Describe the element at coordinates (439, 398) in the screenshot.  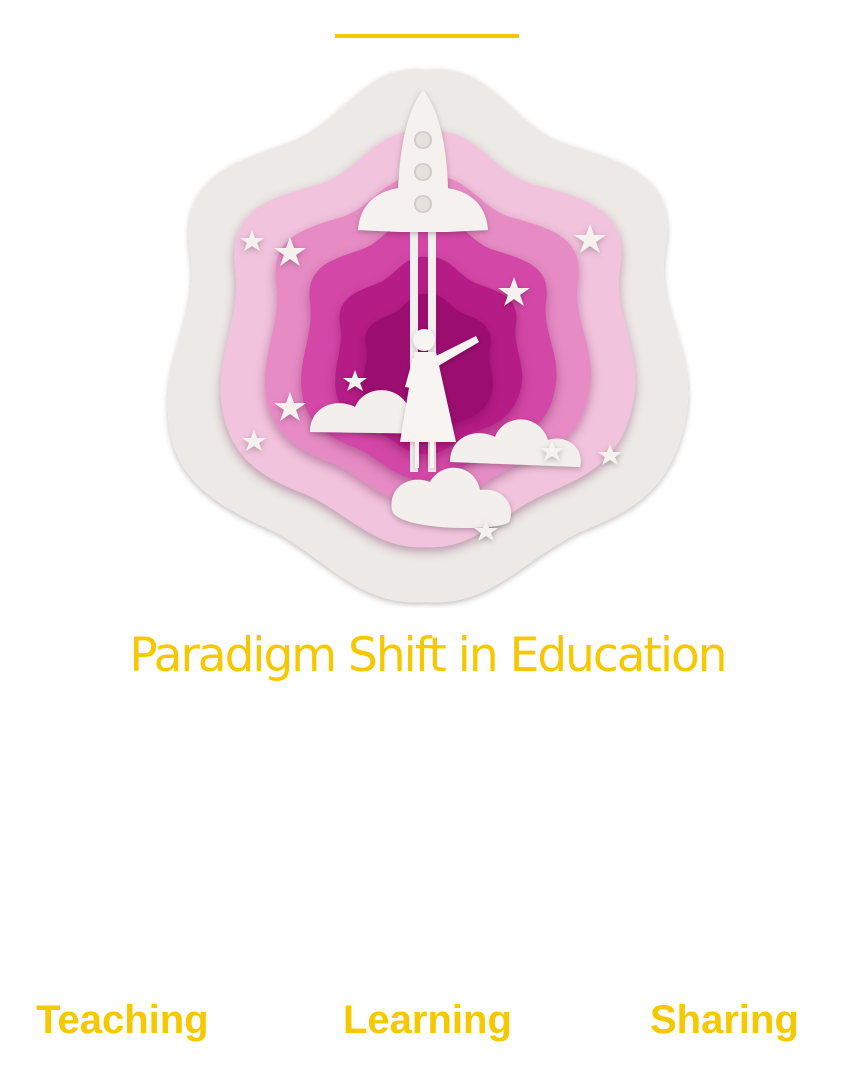
I see `girl-silhouette-icon` at that location.